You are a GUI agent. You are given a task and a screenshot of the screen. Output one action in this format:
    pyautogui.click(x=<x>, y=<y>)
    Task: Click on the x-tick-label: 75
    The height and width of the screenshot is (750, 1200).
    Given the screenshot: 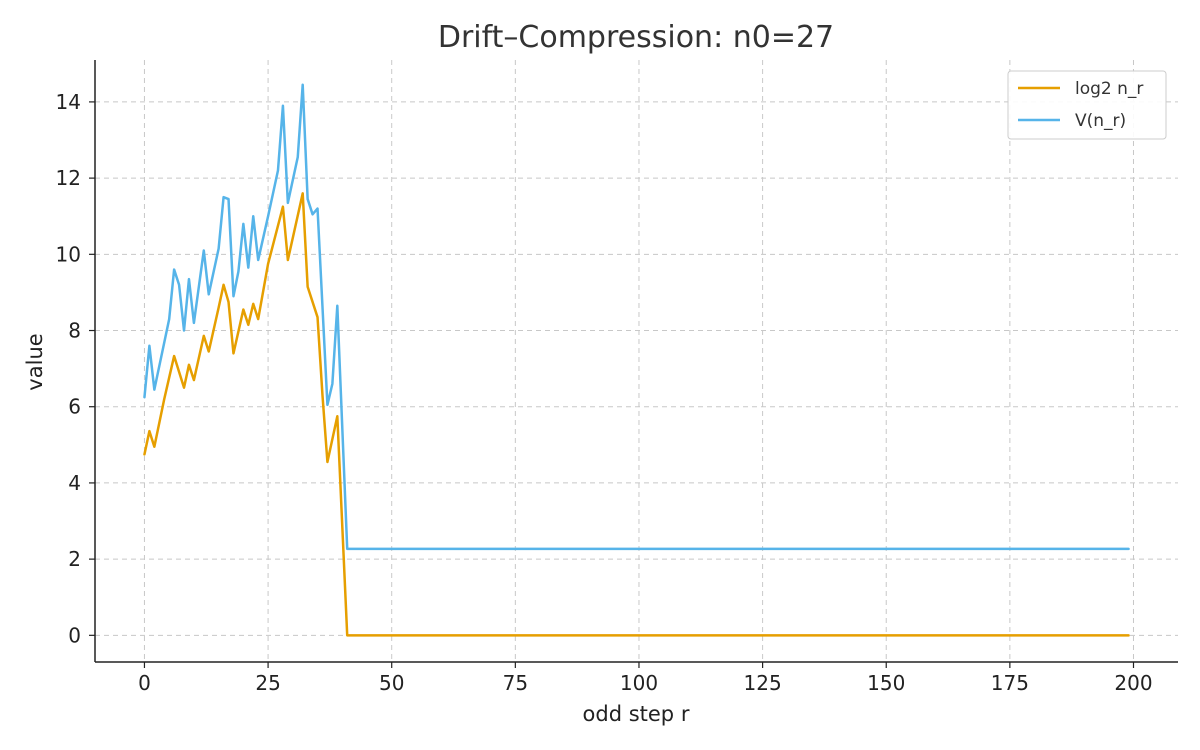 What is the action you would take?
    pyautogui.click(x=515, y=683)
    